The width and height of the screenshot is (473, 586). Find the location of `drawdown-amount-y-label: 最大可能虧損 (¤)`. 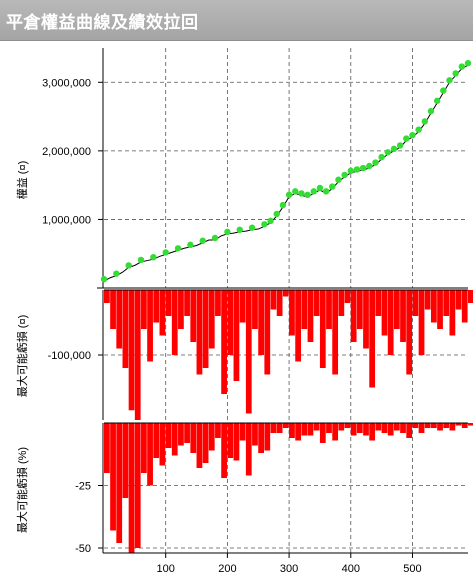

drawdown-amount-y-label: 最大可能虧損 (¤) is located at coordinates (22, 356).